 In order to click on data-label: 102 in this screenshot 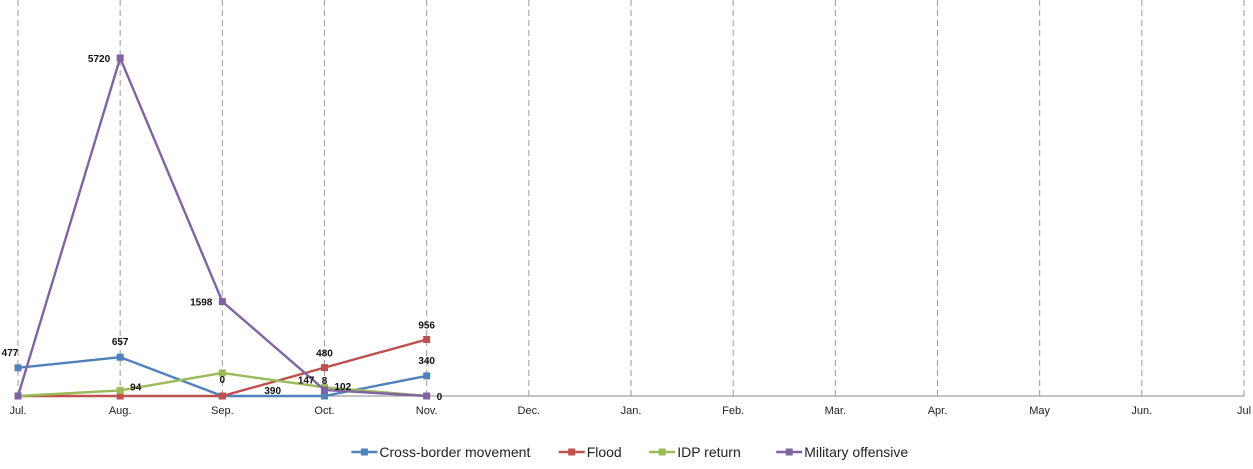, I will do `click(343, 387)`.